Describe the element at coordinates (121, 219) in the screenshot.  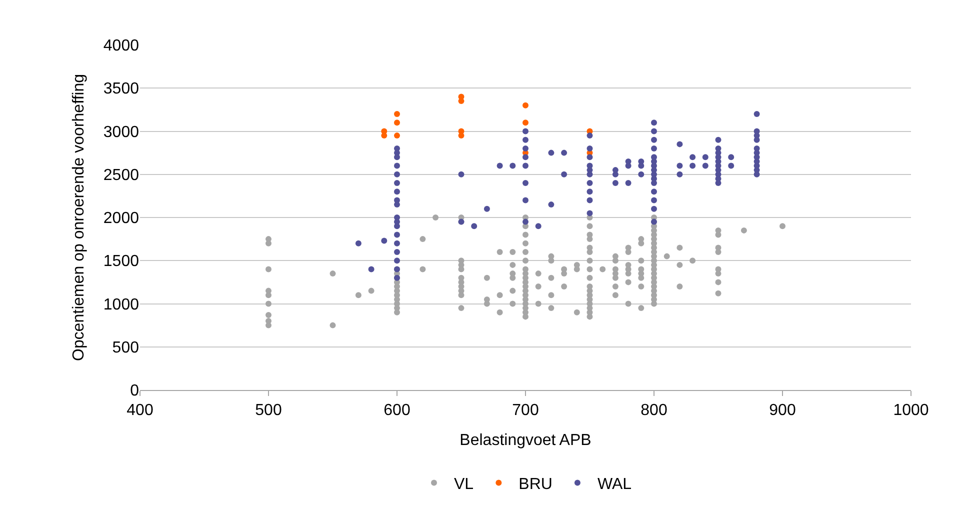
I see `y-tick-label: 2000` at that location.